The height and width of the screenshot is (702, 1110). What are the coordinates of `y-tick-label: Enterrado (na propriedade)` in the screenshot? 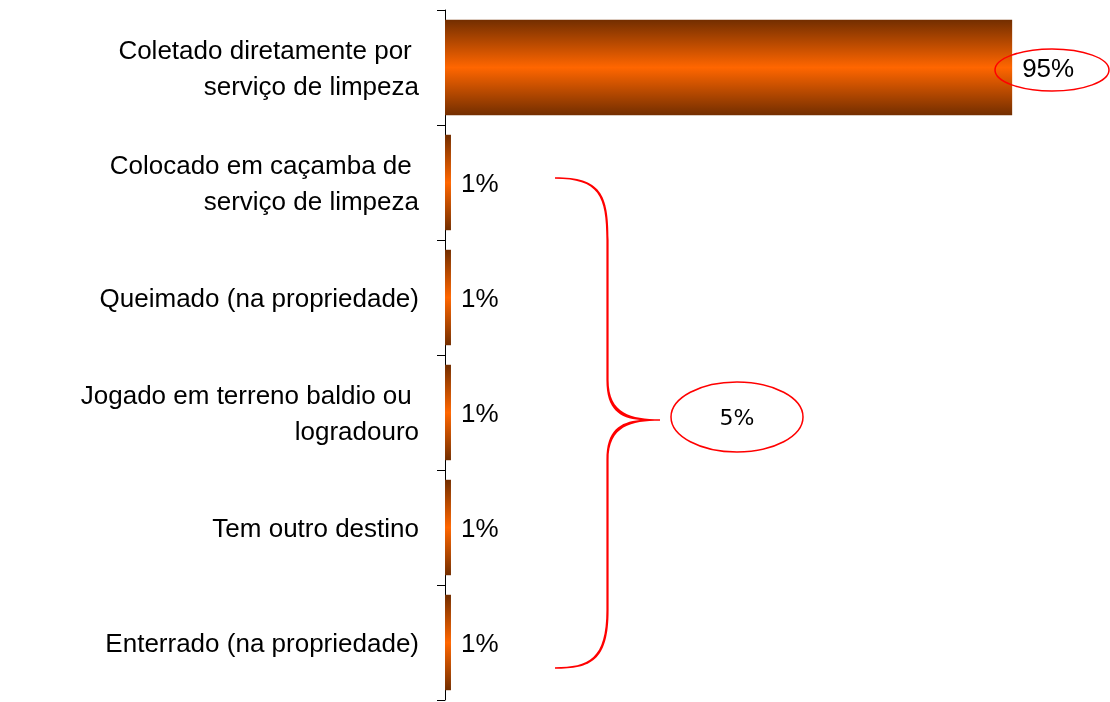 It's located at (262, 642).